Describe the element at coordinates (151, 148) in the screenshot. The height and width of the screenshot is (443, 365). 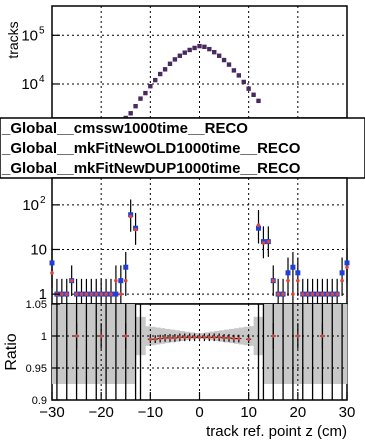
I see `legend-entry-1: _Global__mkFitNewOLD1000time__RECO` at that location.